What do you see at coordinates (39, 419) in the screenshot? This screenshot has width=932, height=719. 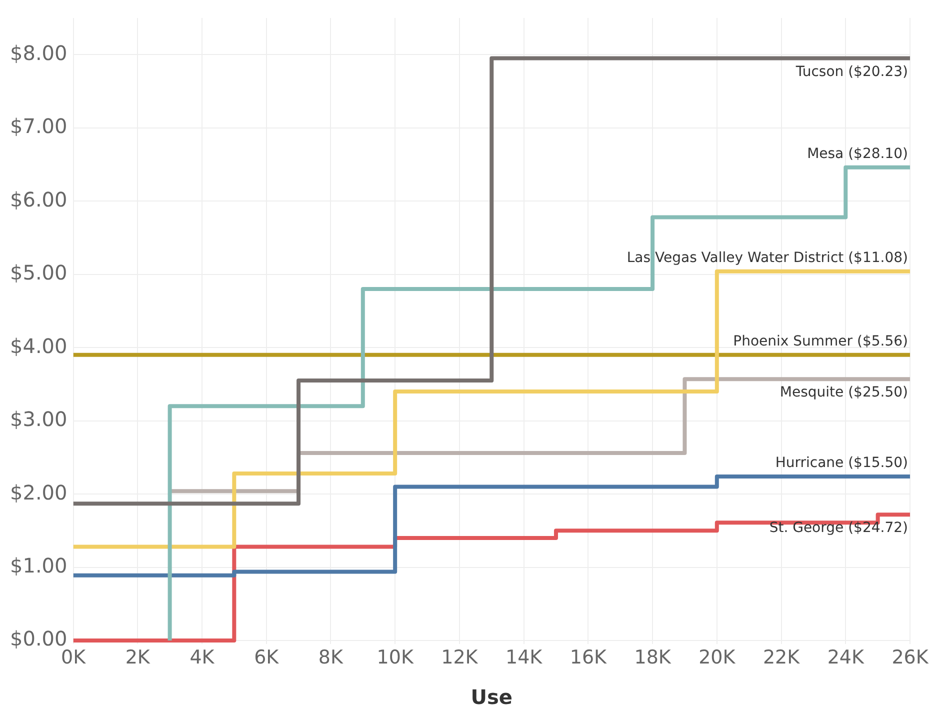 I see `y-tick-label: $3.00` at bounding box center [39, 419].